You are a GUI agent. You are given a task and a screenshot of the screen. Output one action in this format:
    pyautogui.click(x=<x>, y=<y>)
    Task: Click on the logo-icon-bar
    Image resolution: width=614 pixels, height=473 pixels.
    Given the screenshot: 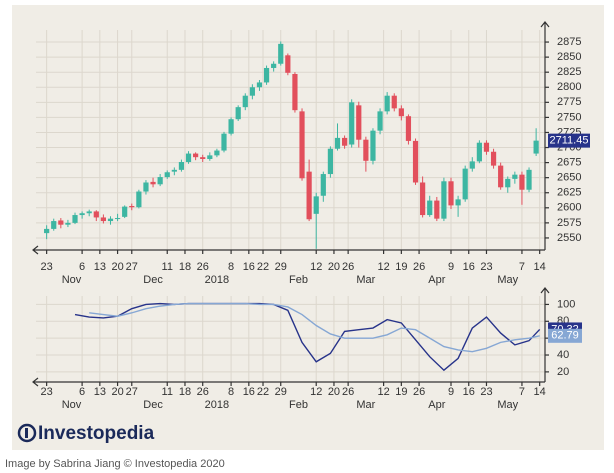 What is the action you would take?
    pyautogui.click(x=26, y=433)
    